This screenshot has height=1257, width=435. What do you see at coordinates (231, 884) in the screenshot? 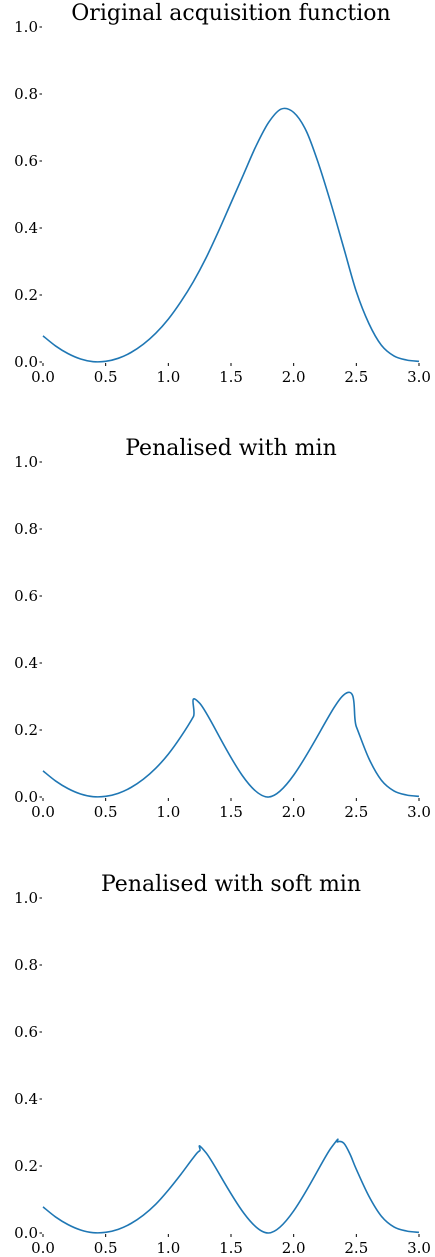
I see `chart-title: Penalised with soft min` at bounding box center [231, 884].